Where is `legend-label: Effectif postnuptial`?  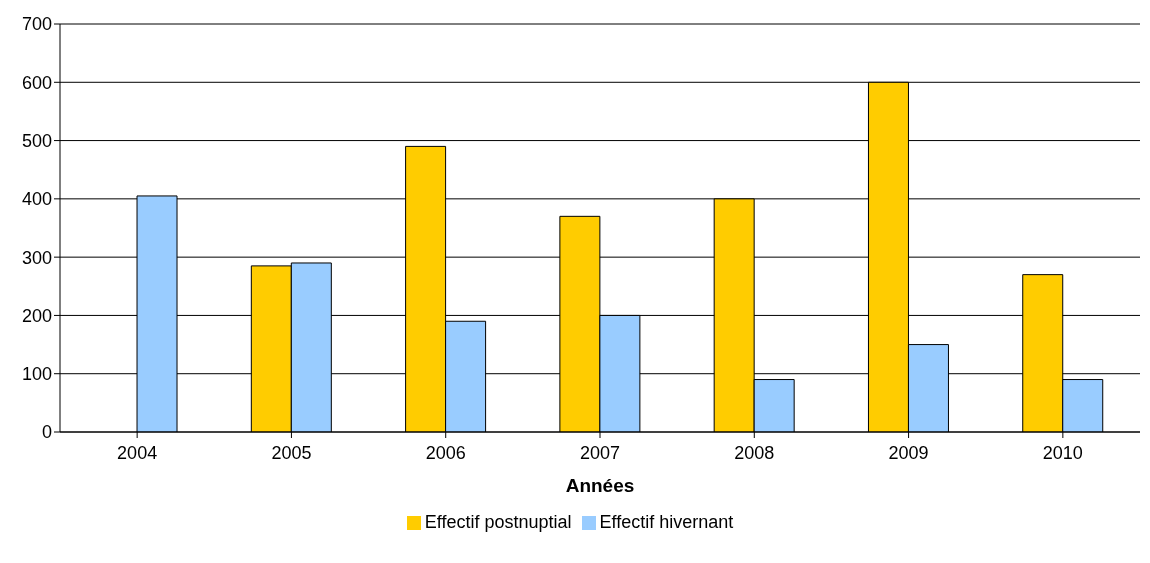 legend-label: Effectif postnuptial is located at coordinates (498, 522).